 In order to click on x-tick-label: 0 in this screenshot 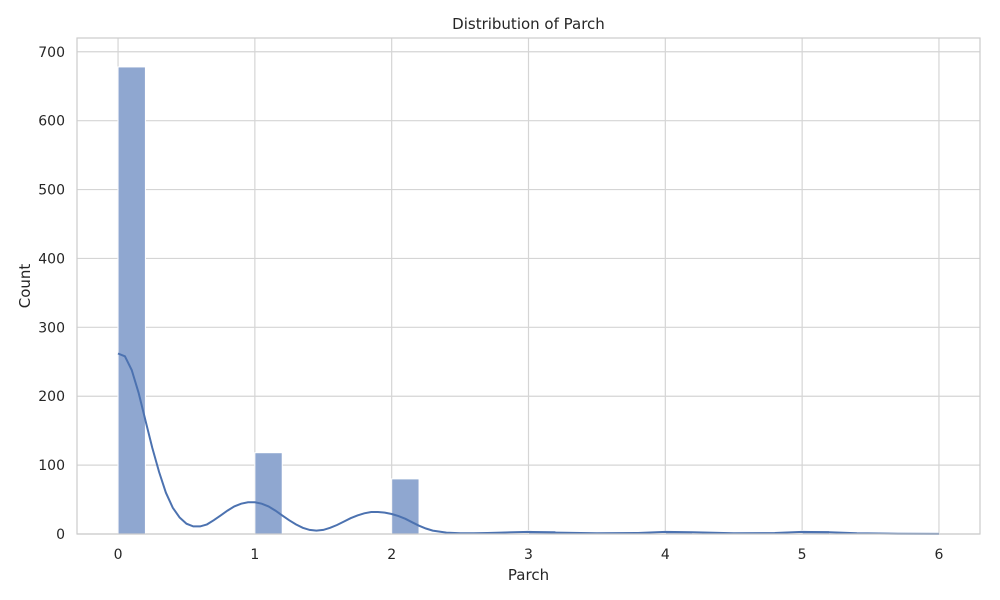, I will do `click(118, 555)`.